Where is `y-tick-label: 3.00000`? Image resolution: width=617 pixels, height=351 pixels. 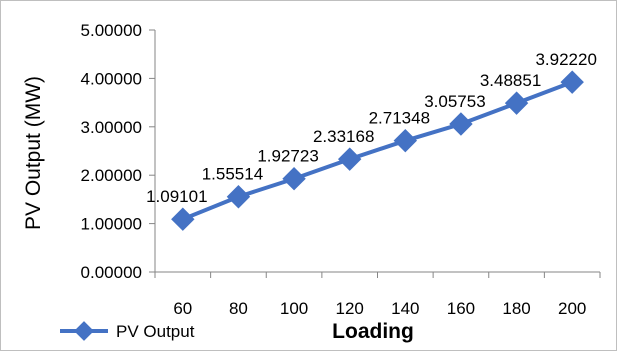
y-tick-label: 3.00000 is located at coordinates (111, 127).